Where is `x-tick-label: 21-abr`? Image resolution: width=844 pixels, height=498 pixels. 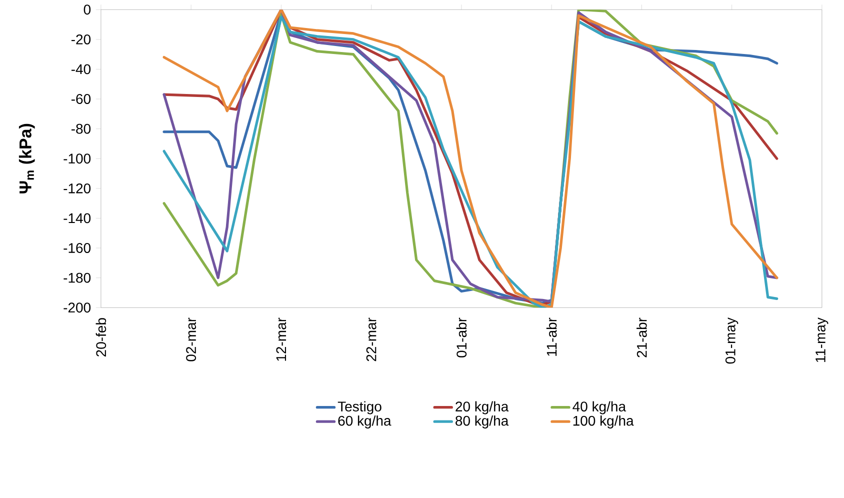
x-tick-label: 21-abr is located at coordinates (641, 338).